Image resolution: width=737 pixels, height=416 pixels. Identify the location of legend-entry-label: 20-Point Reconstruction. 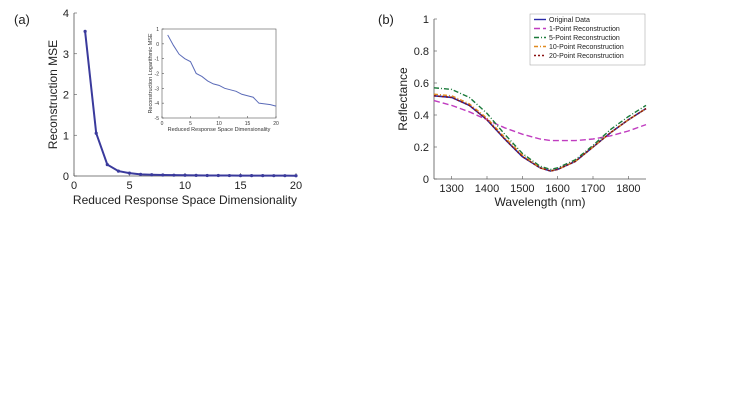
(586, 56).